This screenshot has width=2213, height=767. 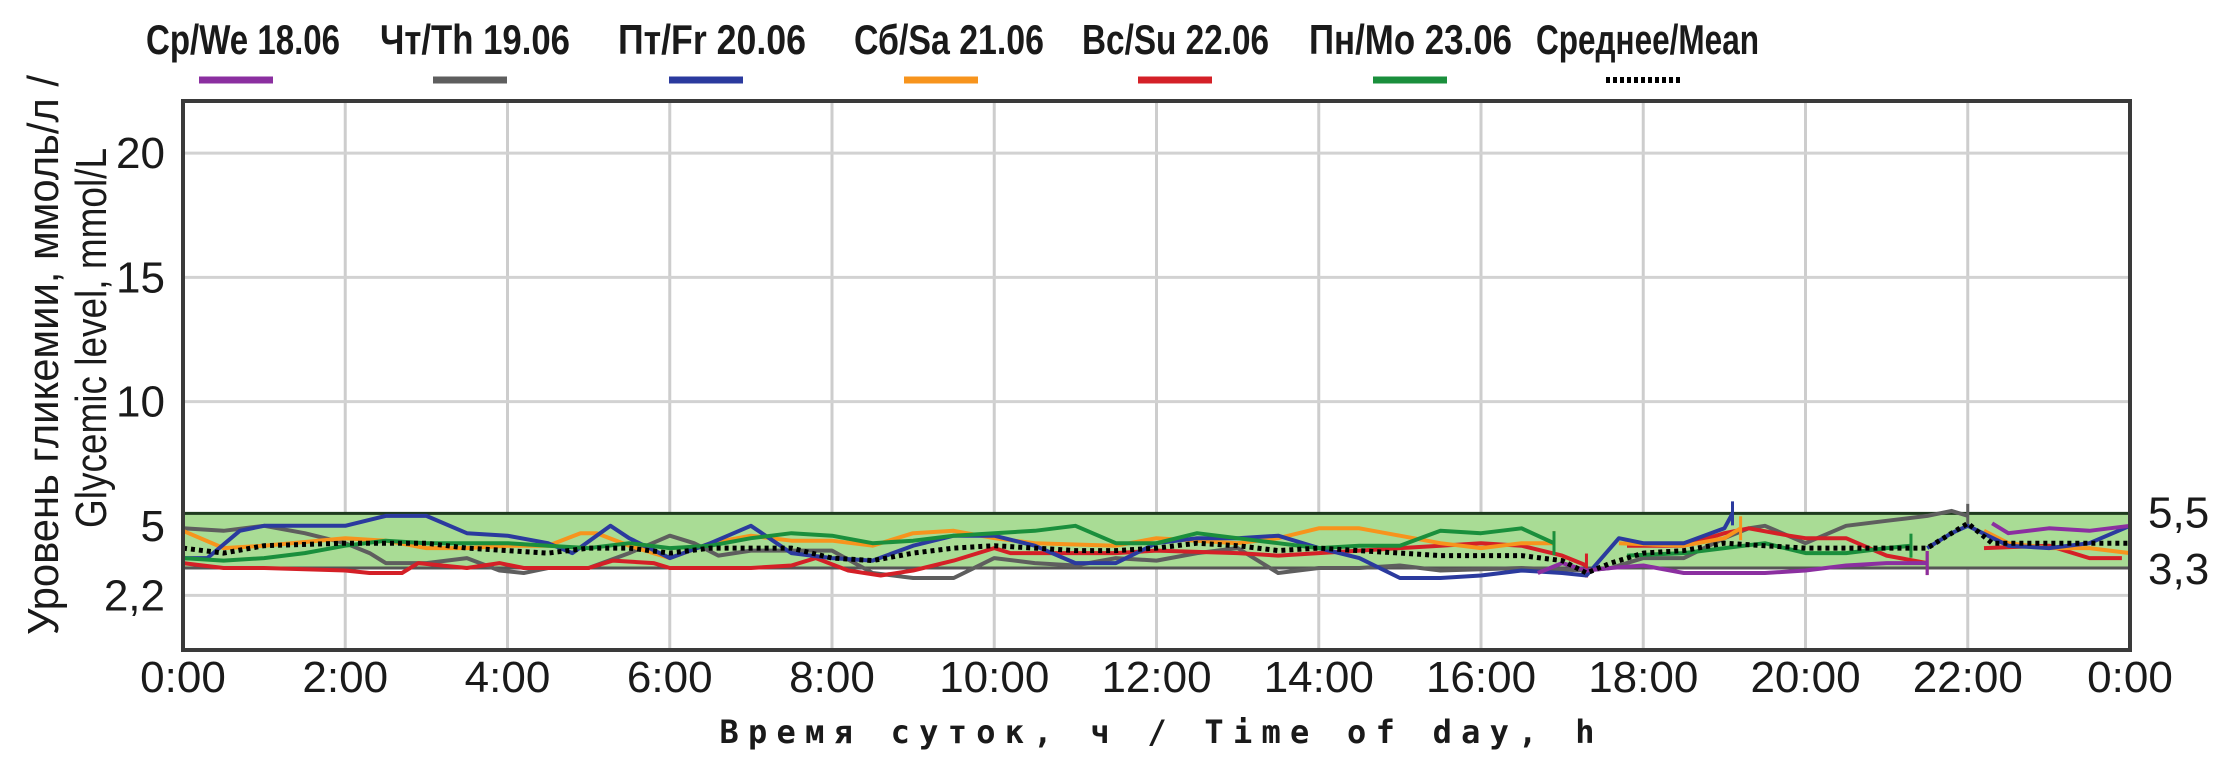 I want to click on y-tick-label: 5, so click(x=153, y=526).